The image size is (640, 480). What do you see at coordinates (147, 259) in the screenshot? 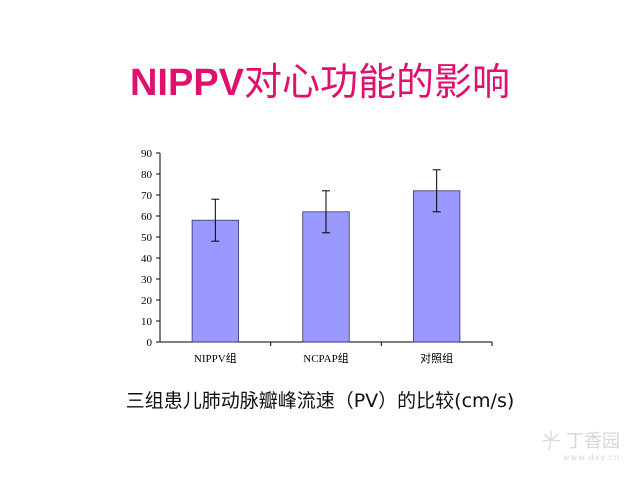
I see `y-tick-label: 40` at bounding box center [147, 259].